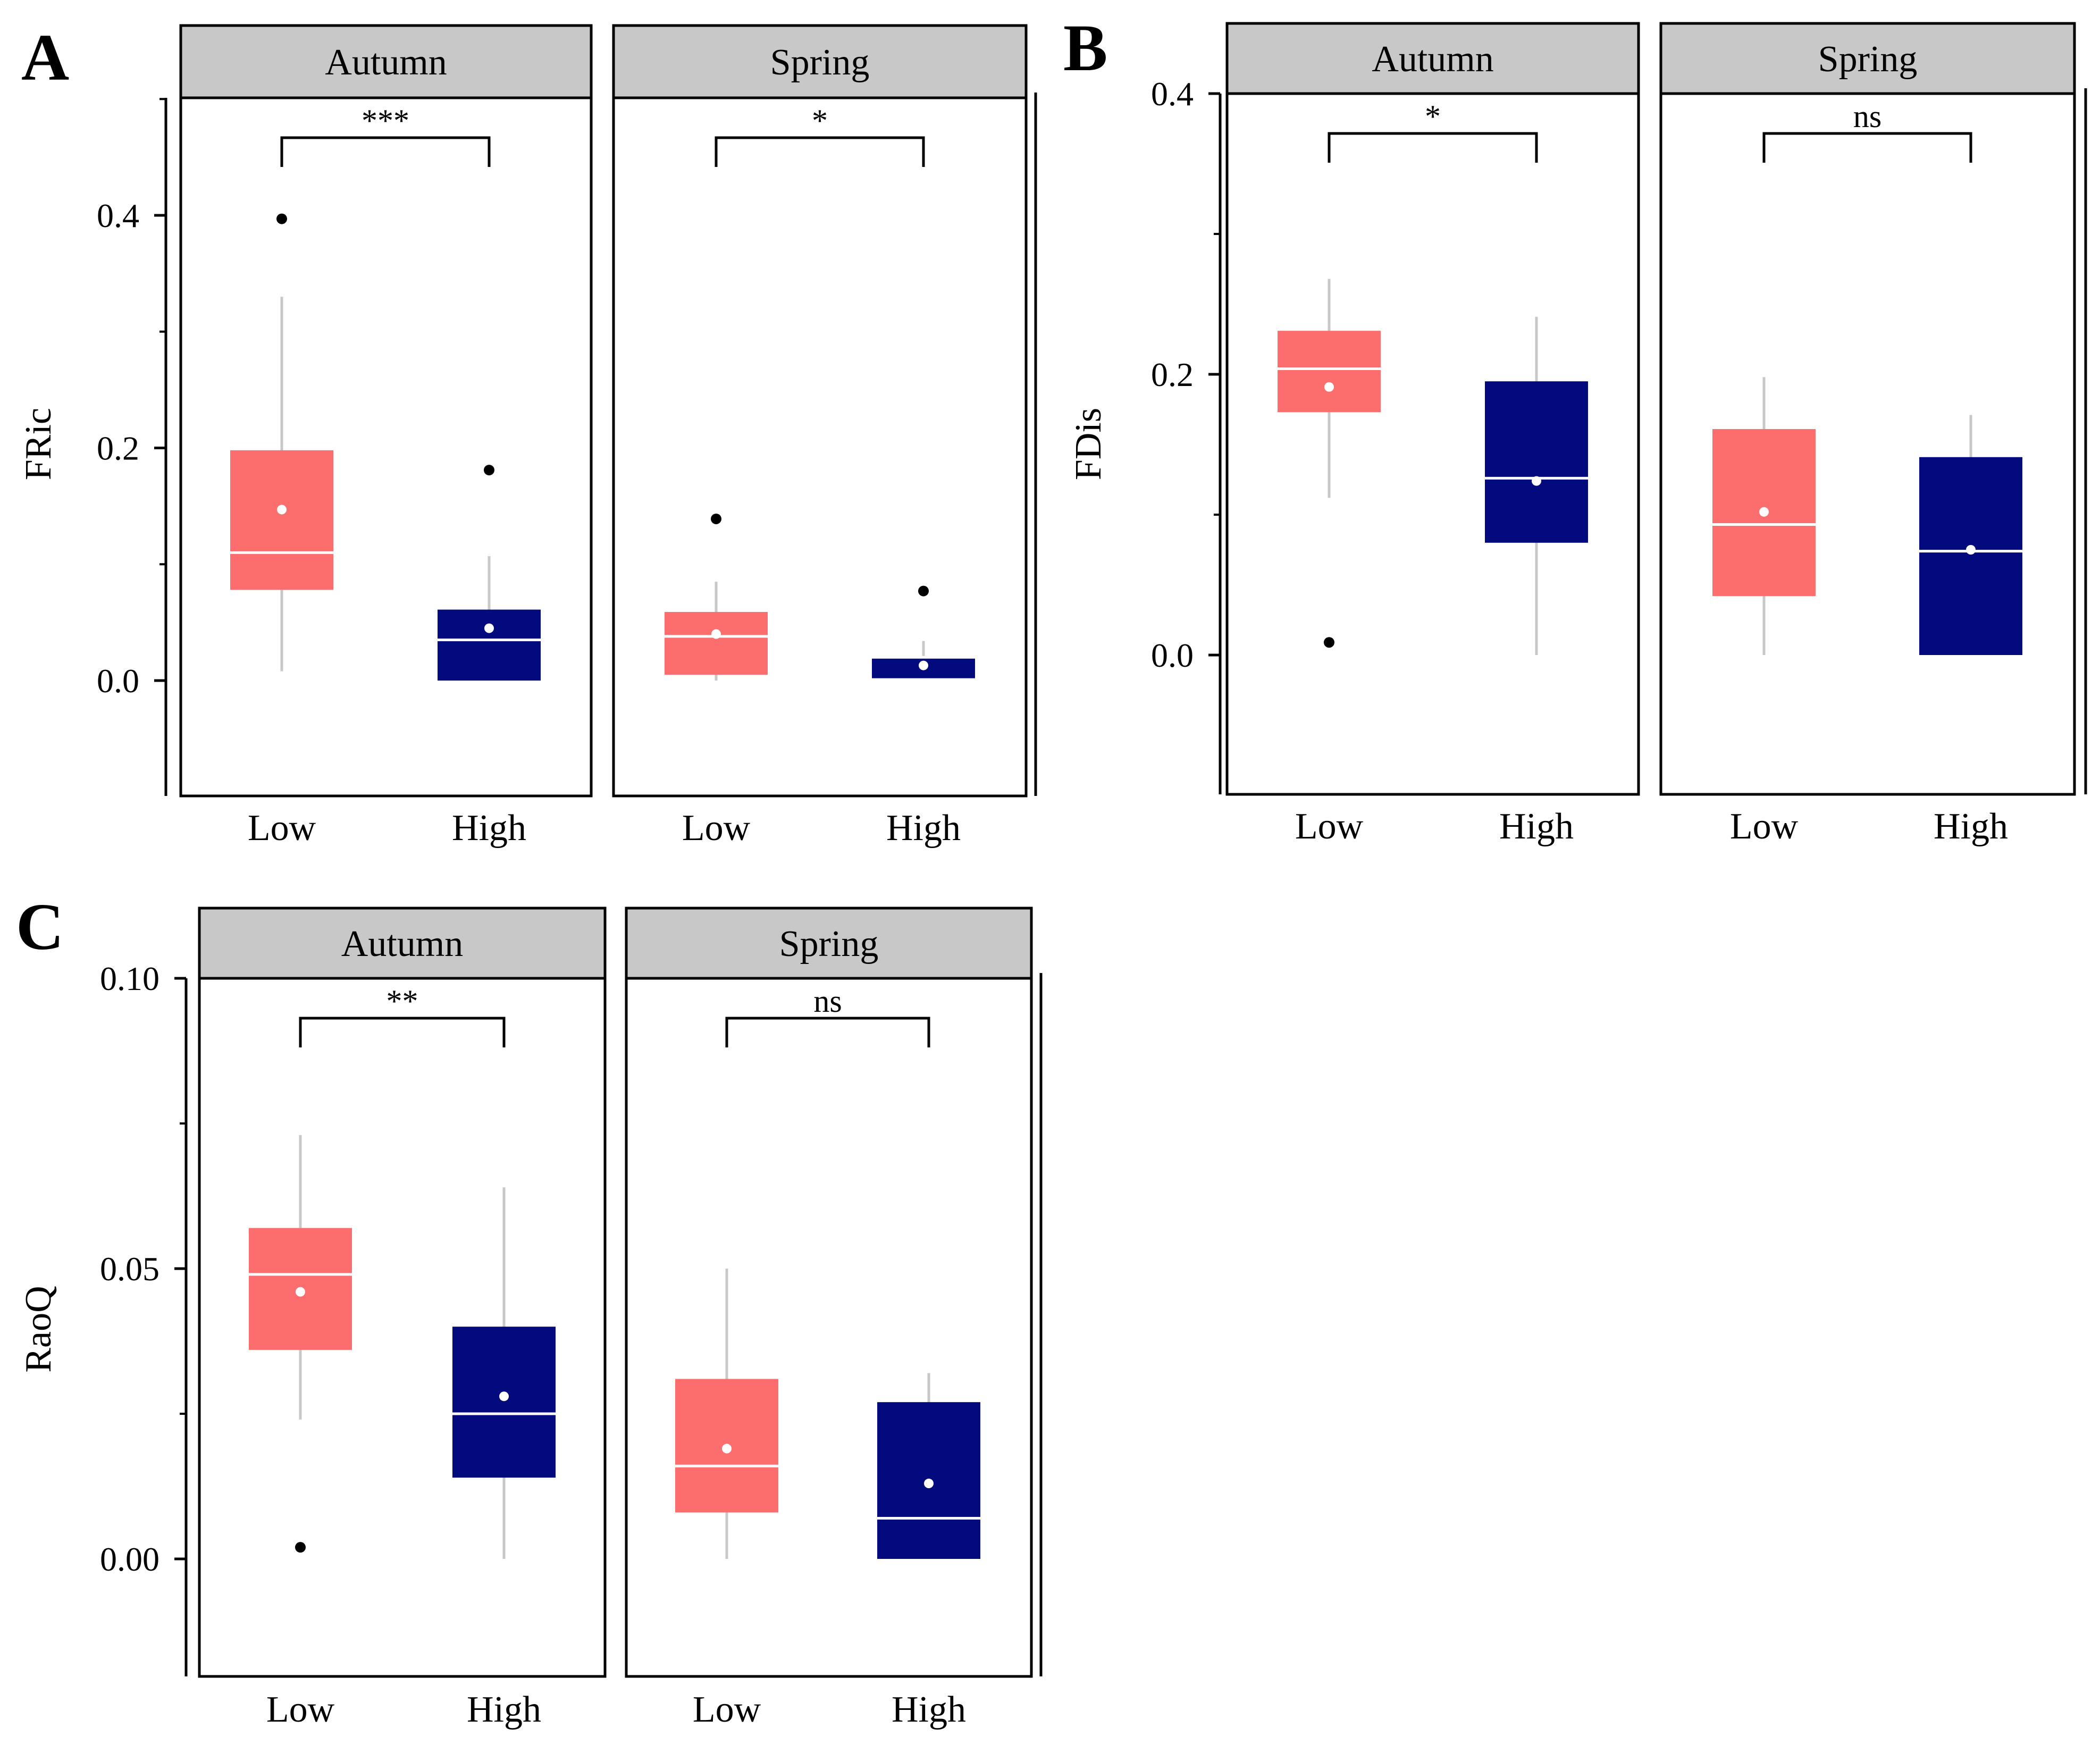 The image size is (2100, 1745). Describe the element at coordinates (45, 58) in the screenshot. I see `panel-label: A` at that location.